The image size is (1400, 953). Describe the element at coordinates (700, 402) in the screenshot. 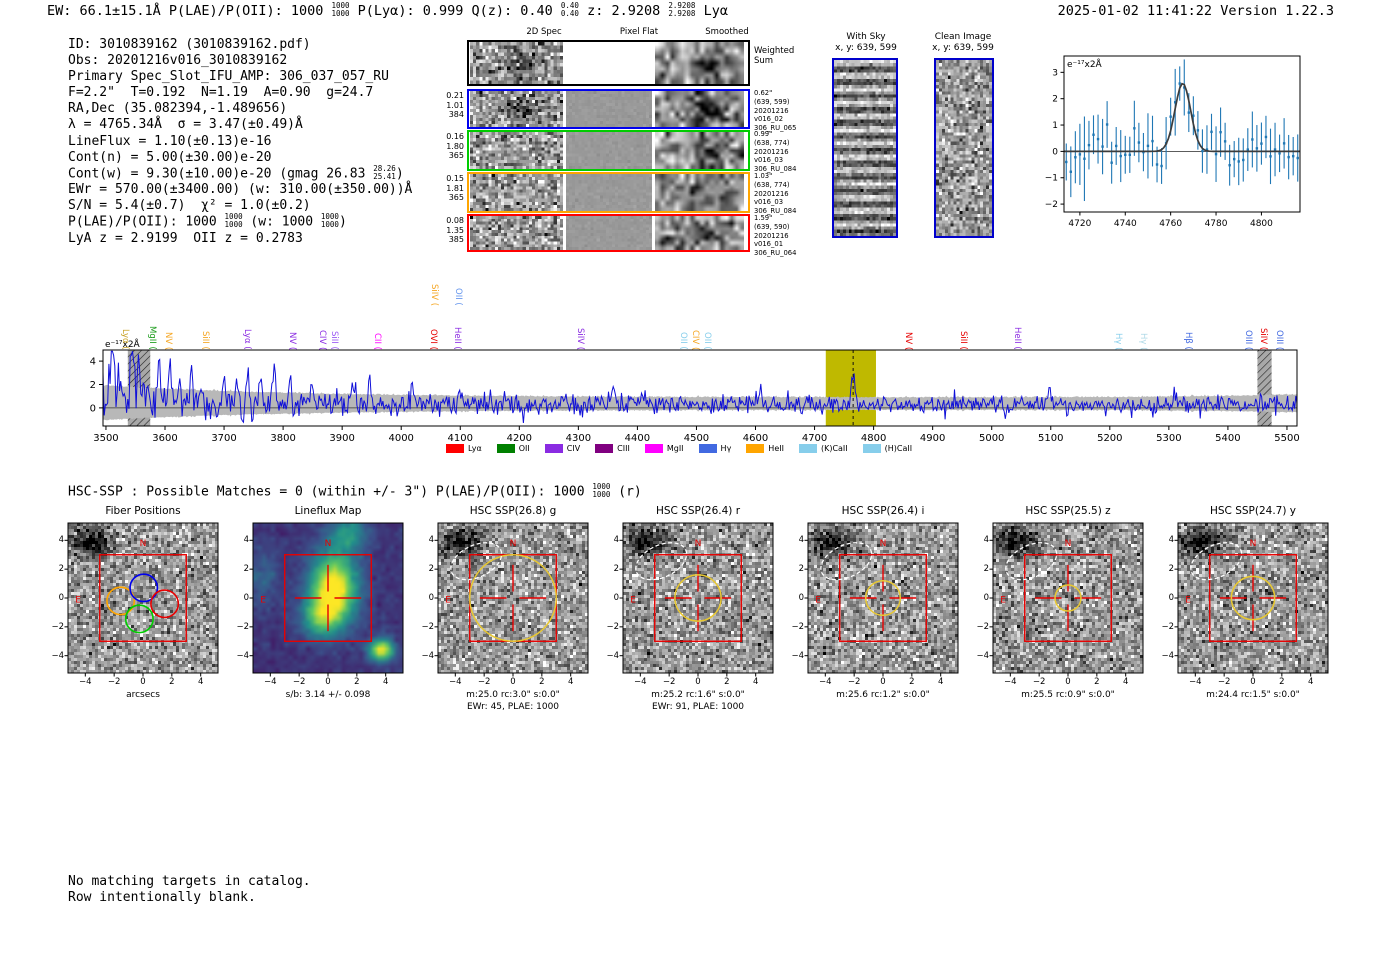

I see `error-band` at that location.